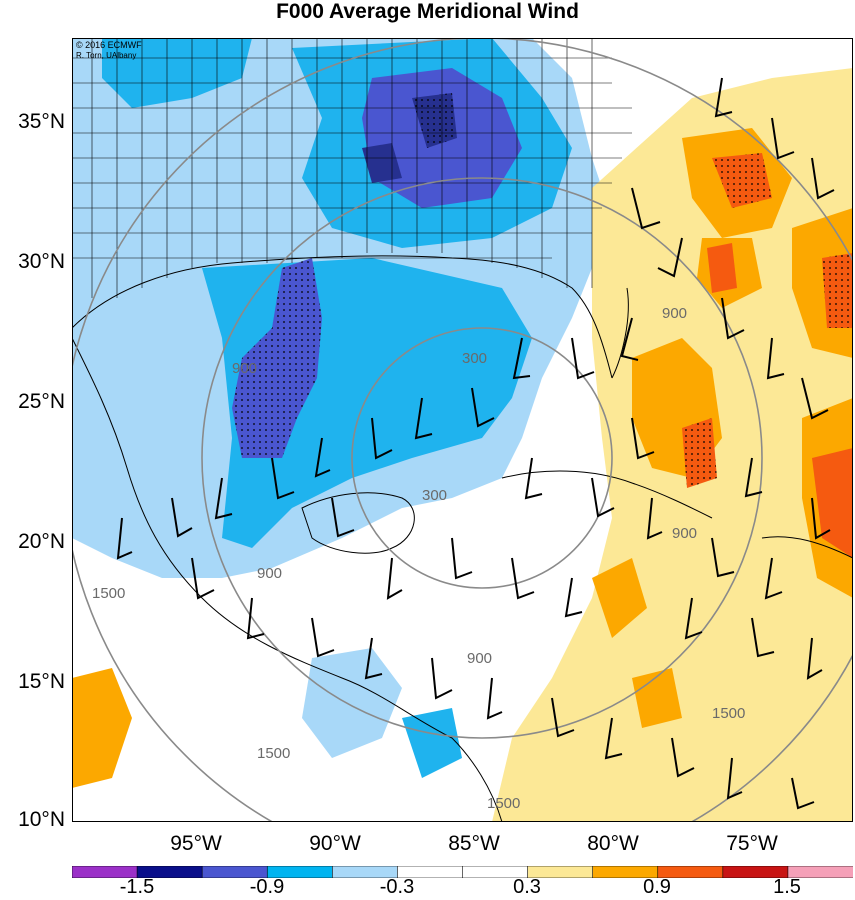 The width and height of the screenshot is (855, 900). I want to click on map-title: F000 Average Meridional Wind, so click(427, 11).